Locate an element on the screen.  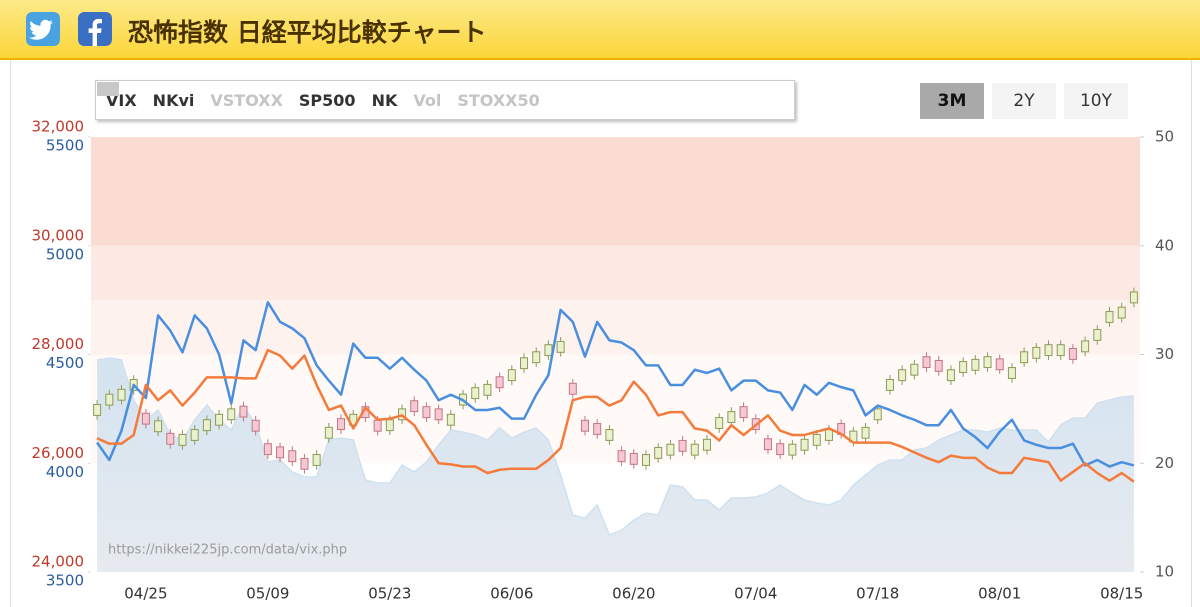
y3-tick-label: 3500 is located at coordinates (65, 581).